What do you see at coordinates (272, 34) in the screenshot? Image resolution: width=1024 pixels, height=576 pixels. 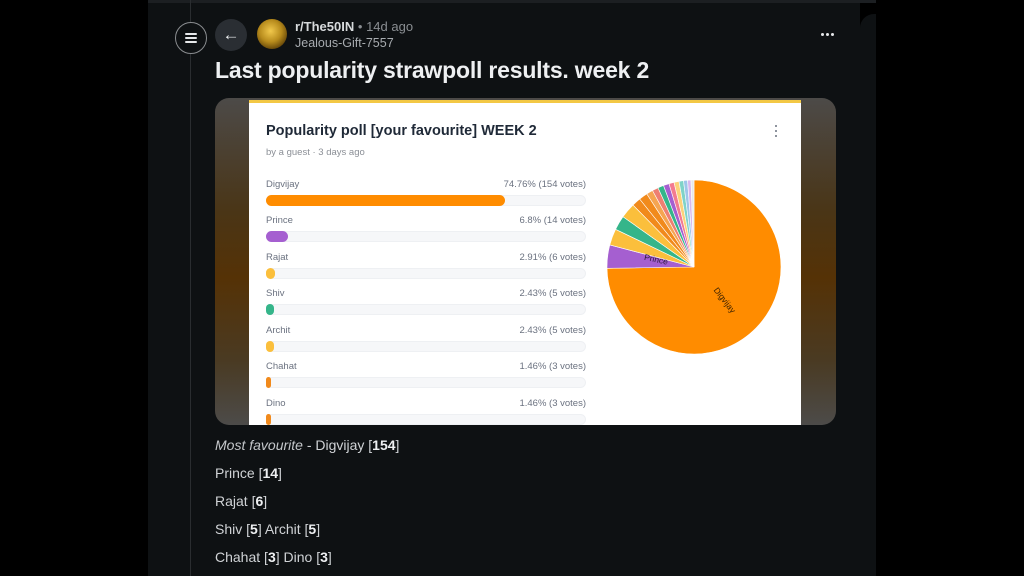 I see `subreddit-avatar` at bounding box center [272, 34].